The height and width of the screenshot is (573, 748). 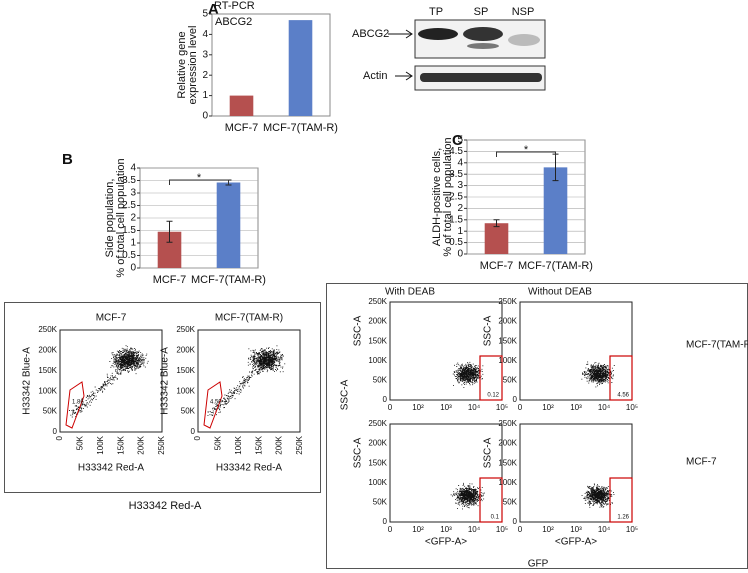 What do you see at coordinates (213, 9) in the screenshot?
I see `panel-letter: A` at bounding box center [213, 9].